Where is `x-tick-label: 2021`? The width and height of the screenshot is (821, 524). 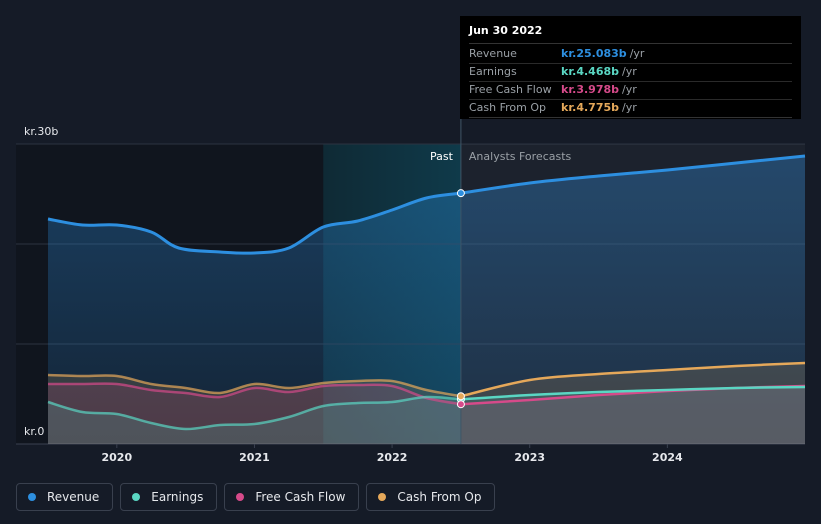
x-tick-label: 2021 is located at coordinates (254, 457).